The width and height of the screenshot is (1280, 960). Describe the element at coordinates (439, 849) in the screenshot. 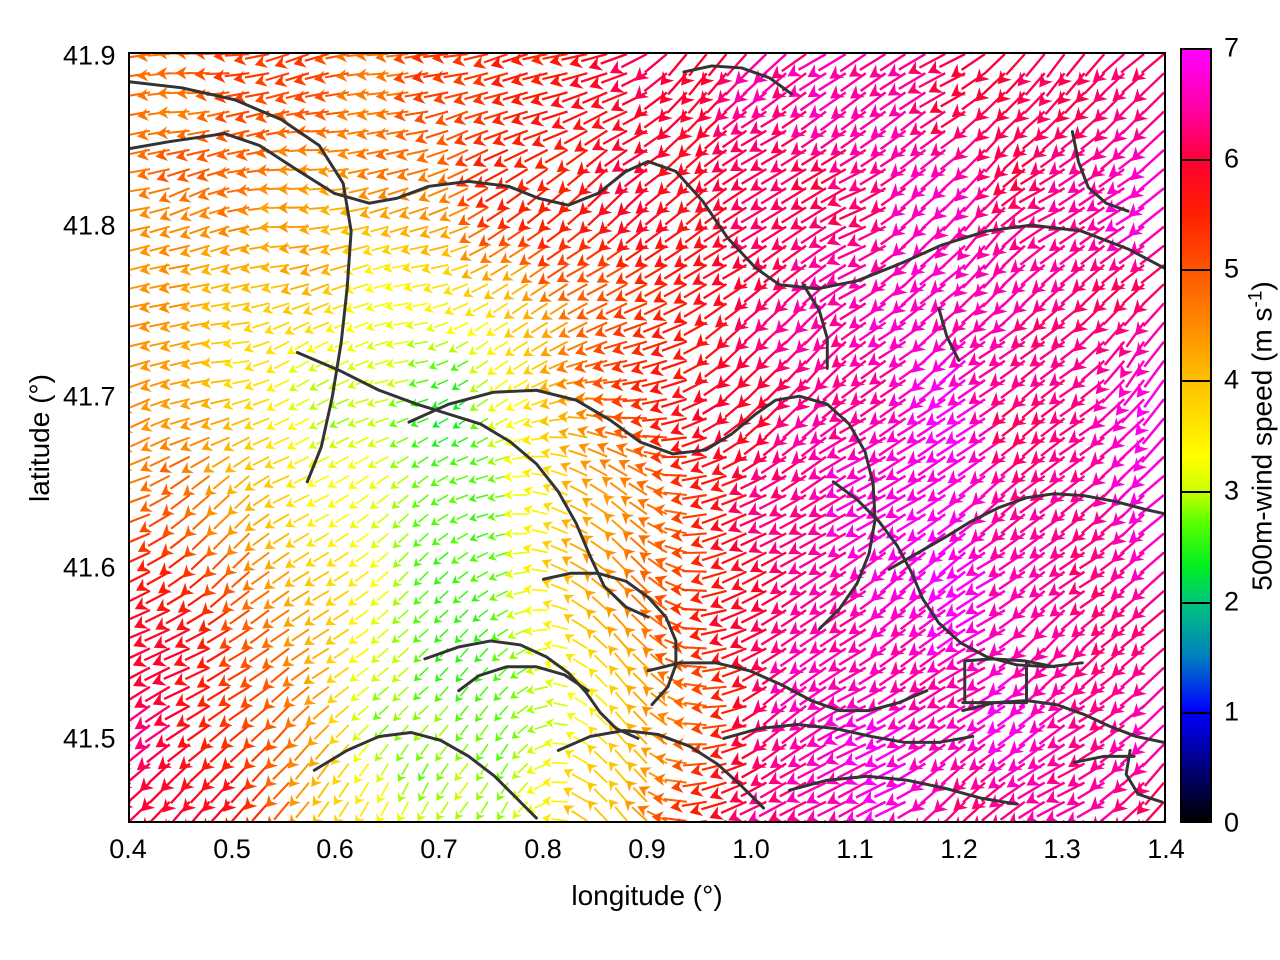

I see `xtick-label-3: 0.7` at that location.